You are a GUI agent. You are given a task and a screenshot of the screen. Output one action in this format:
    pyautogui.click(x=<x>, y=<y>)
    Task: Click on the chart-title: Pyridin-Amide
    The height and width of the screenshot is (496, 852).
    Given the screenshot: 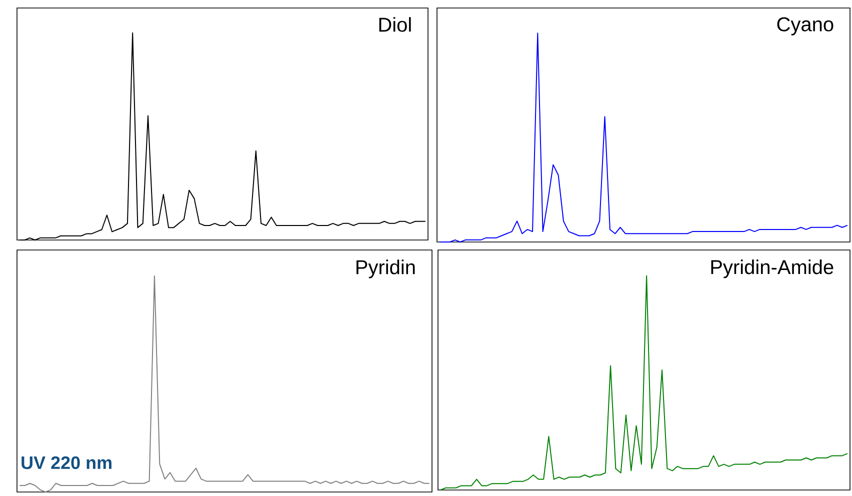 What is the action you would take?
    pyautogui.click(x=772, y=269)
    